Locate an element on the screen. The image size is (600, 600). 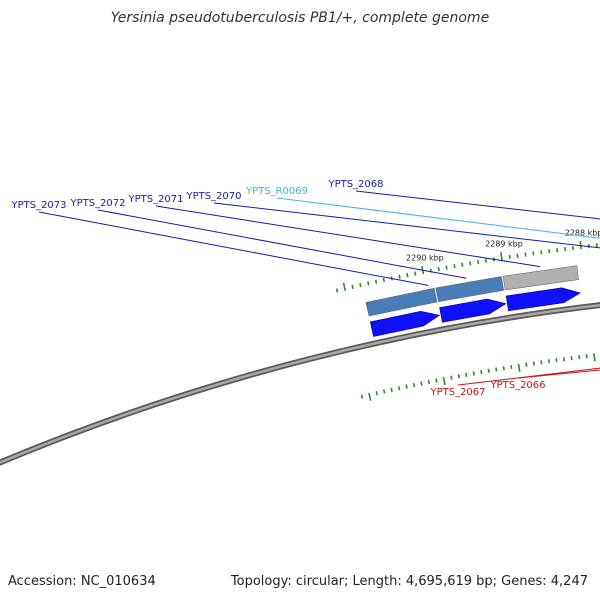
gene-label: YPTS_2071 is located at coordinates (155, 199).